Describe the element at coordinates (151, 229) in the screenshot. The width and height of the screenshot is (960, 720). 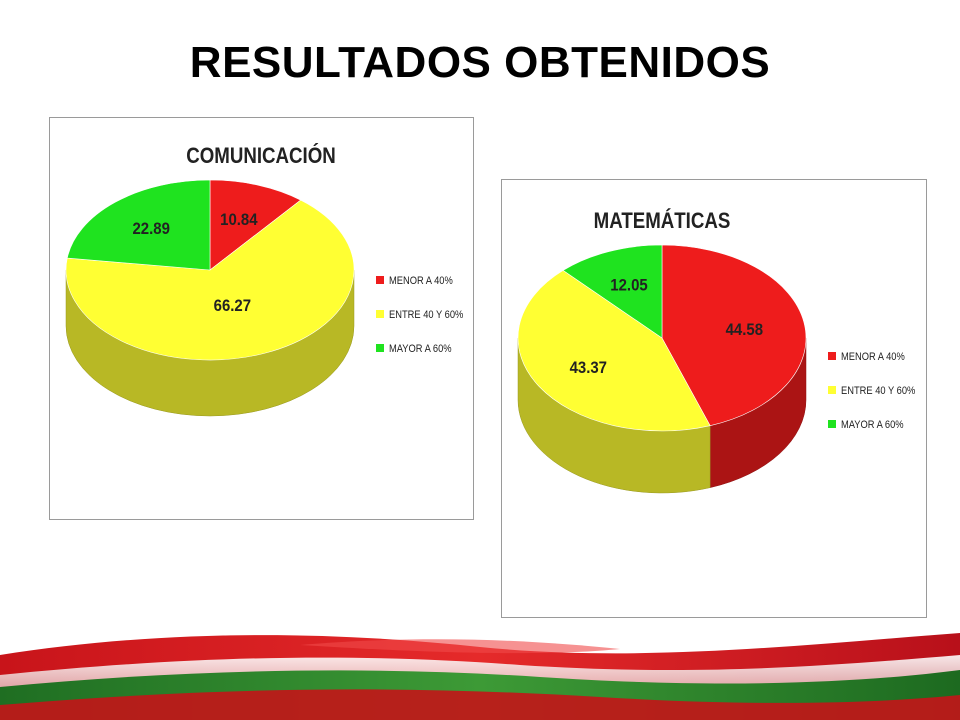
I see `data-label-mayor-a-60: 22.89` at that location.